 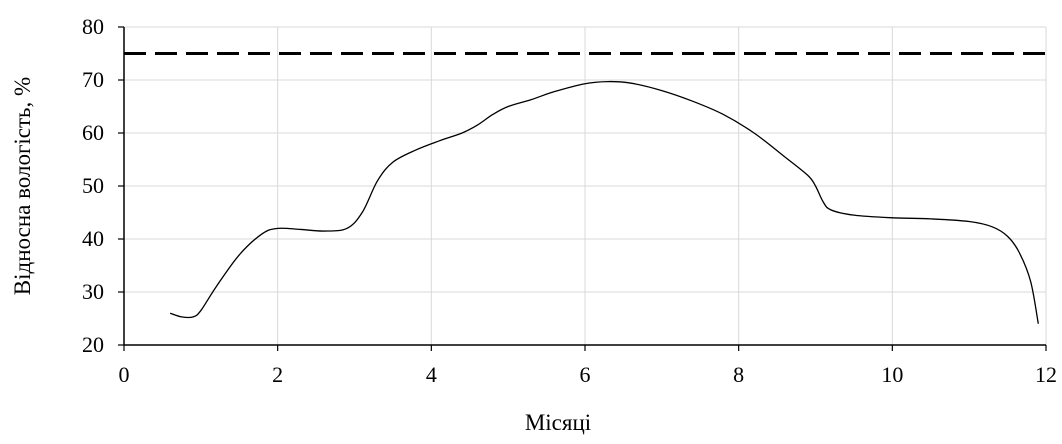 I want to click on y-tick-labels: 20 30 40 50 60 70 80, so click(x=93, y=185).